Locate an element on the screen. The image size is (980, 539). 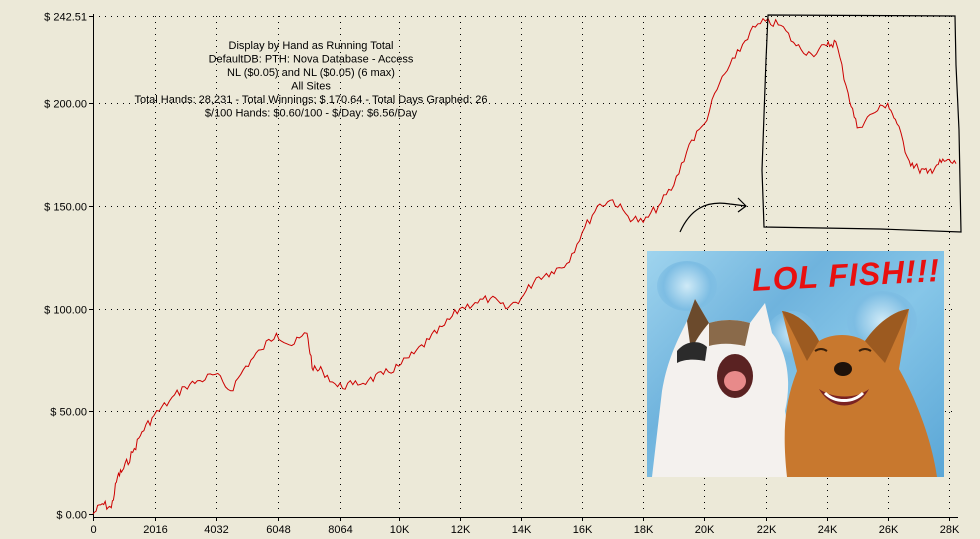
x-tick-label: 0 is located at coordinates (93, 530).